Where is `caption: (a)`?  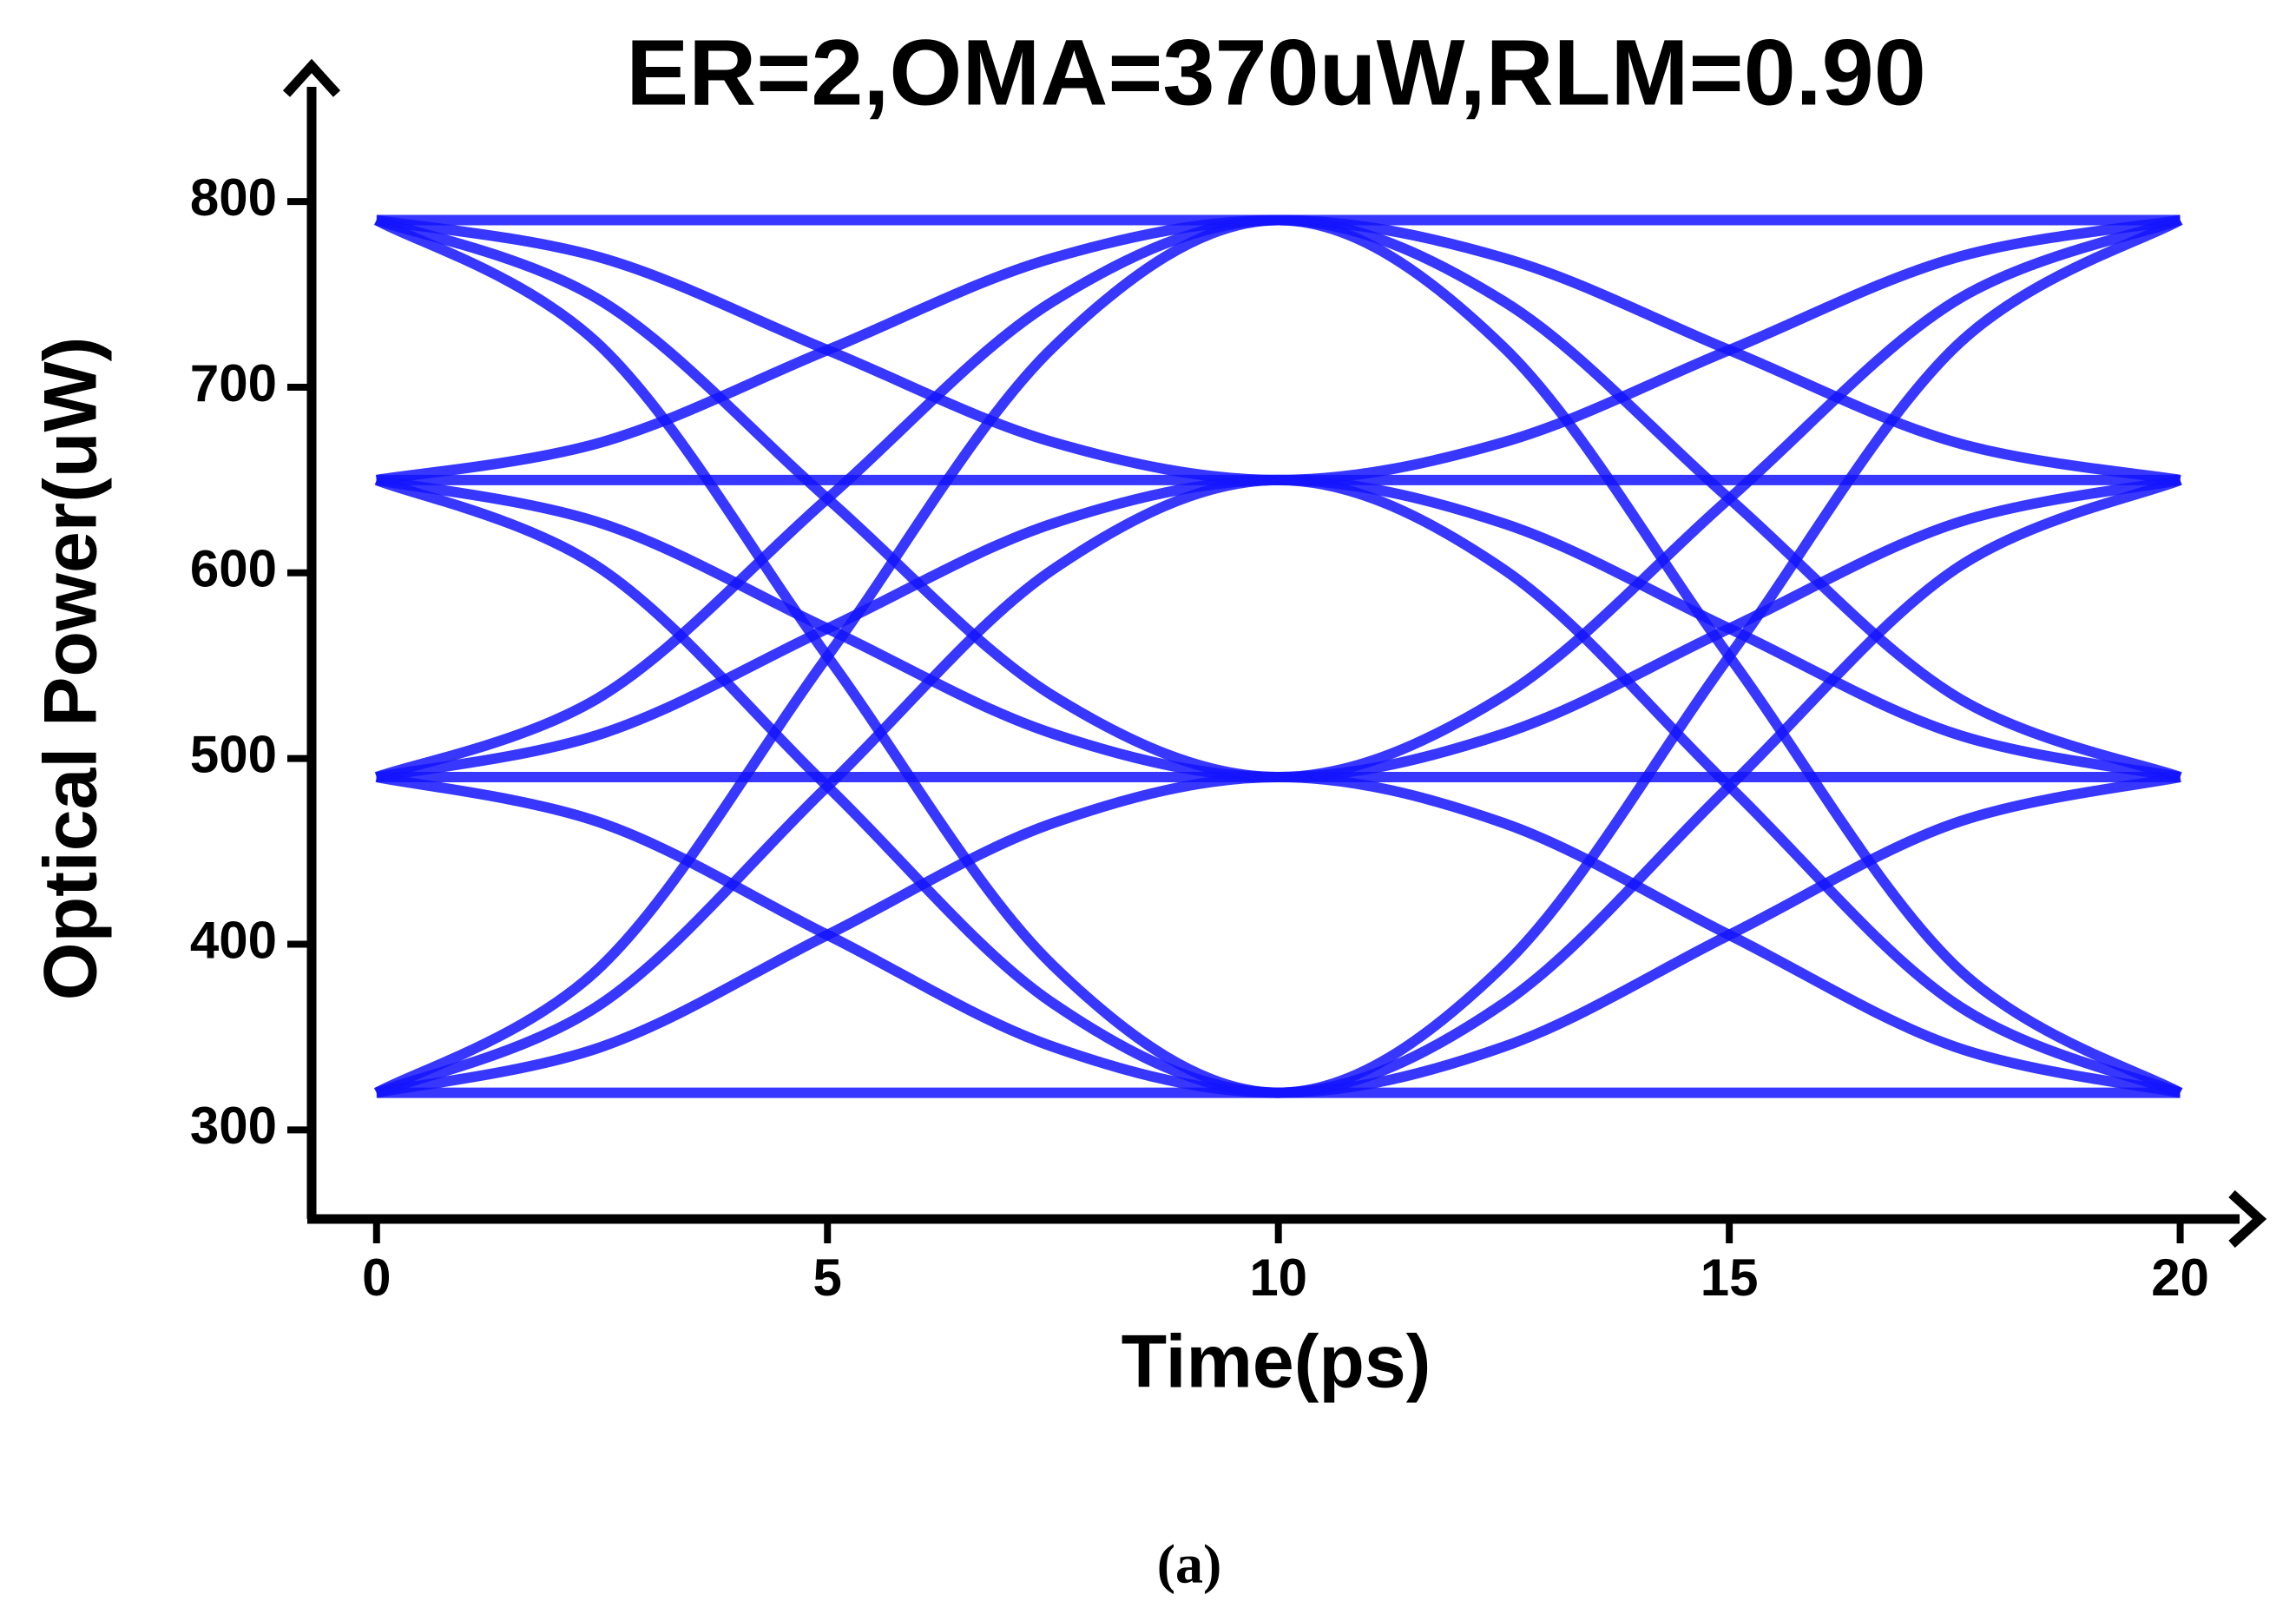 caption: (a) is located at coordinates (1189, 1564).